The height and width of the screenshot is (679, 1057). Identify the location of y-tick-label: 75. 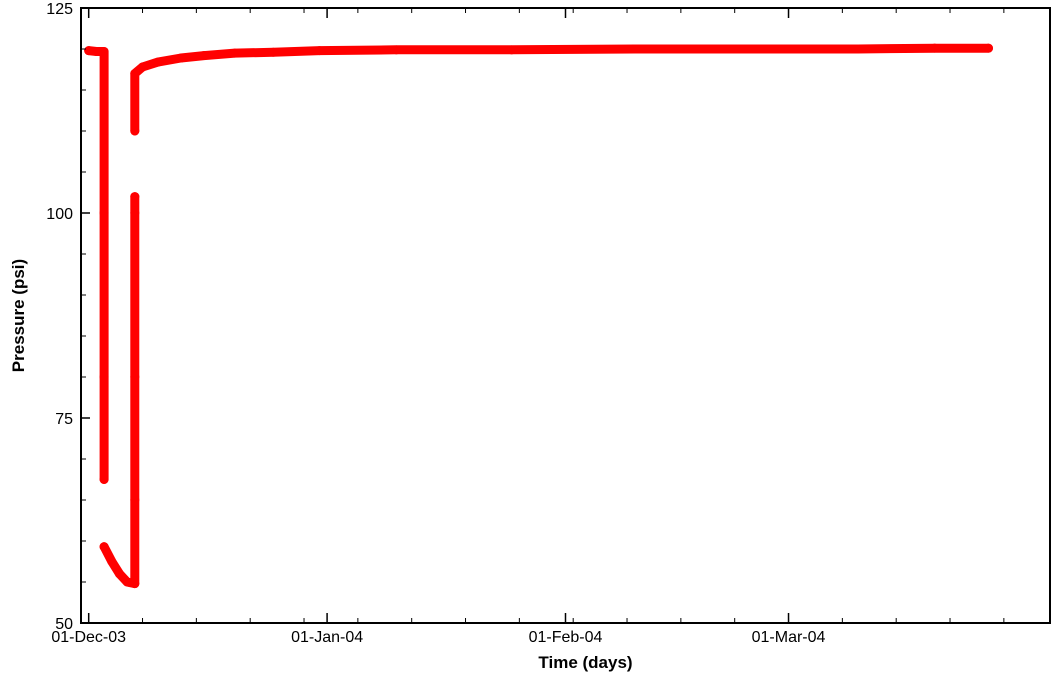
(64, 419).